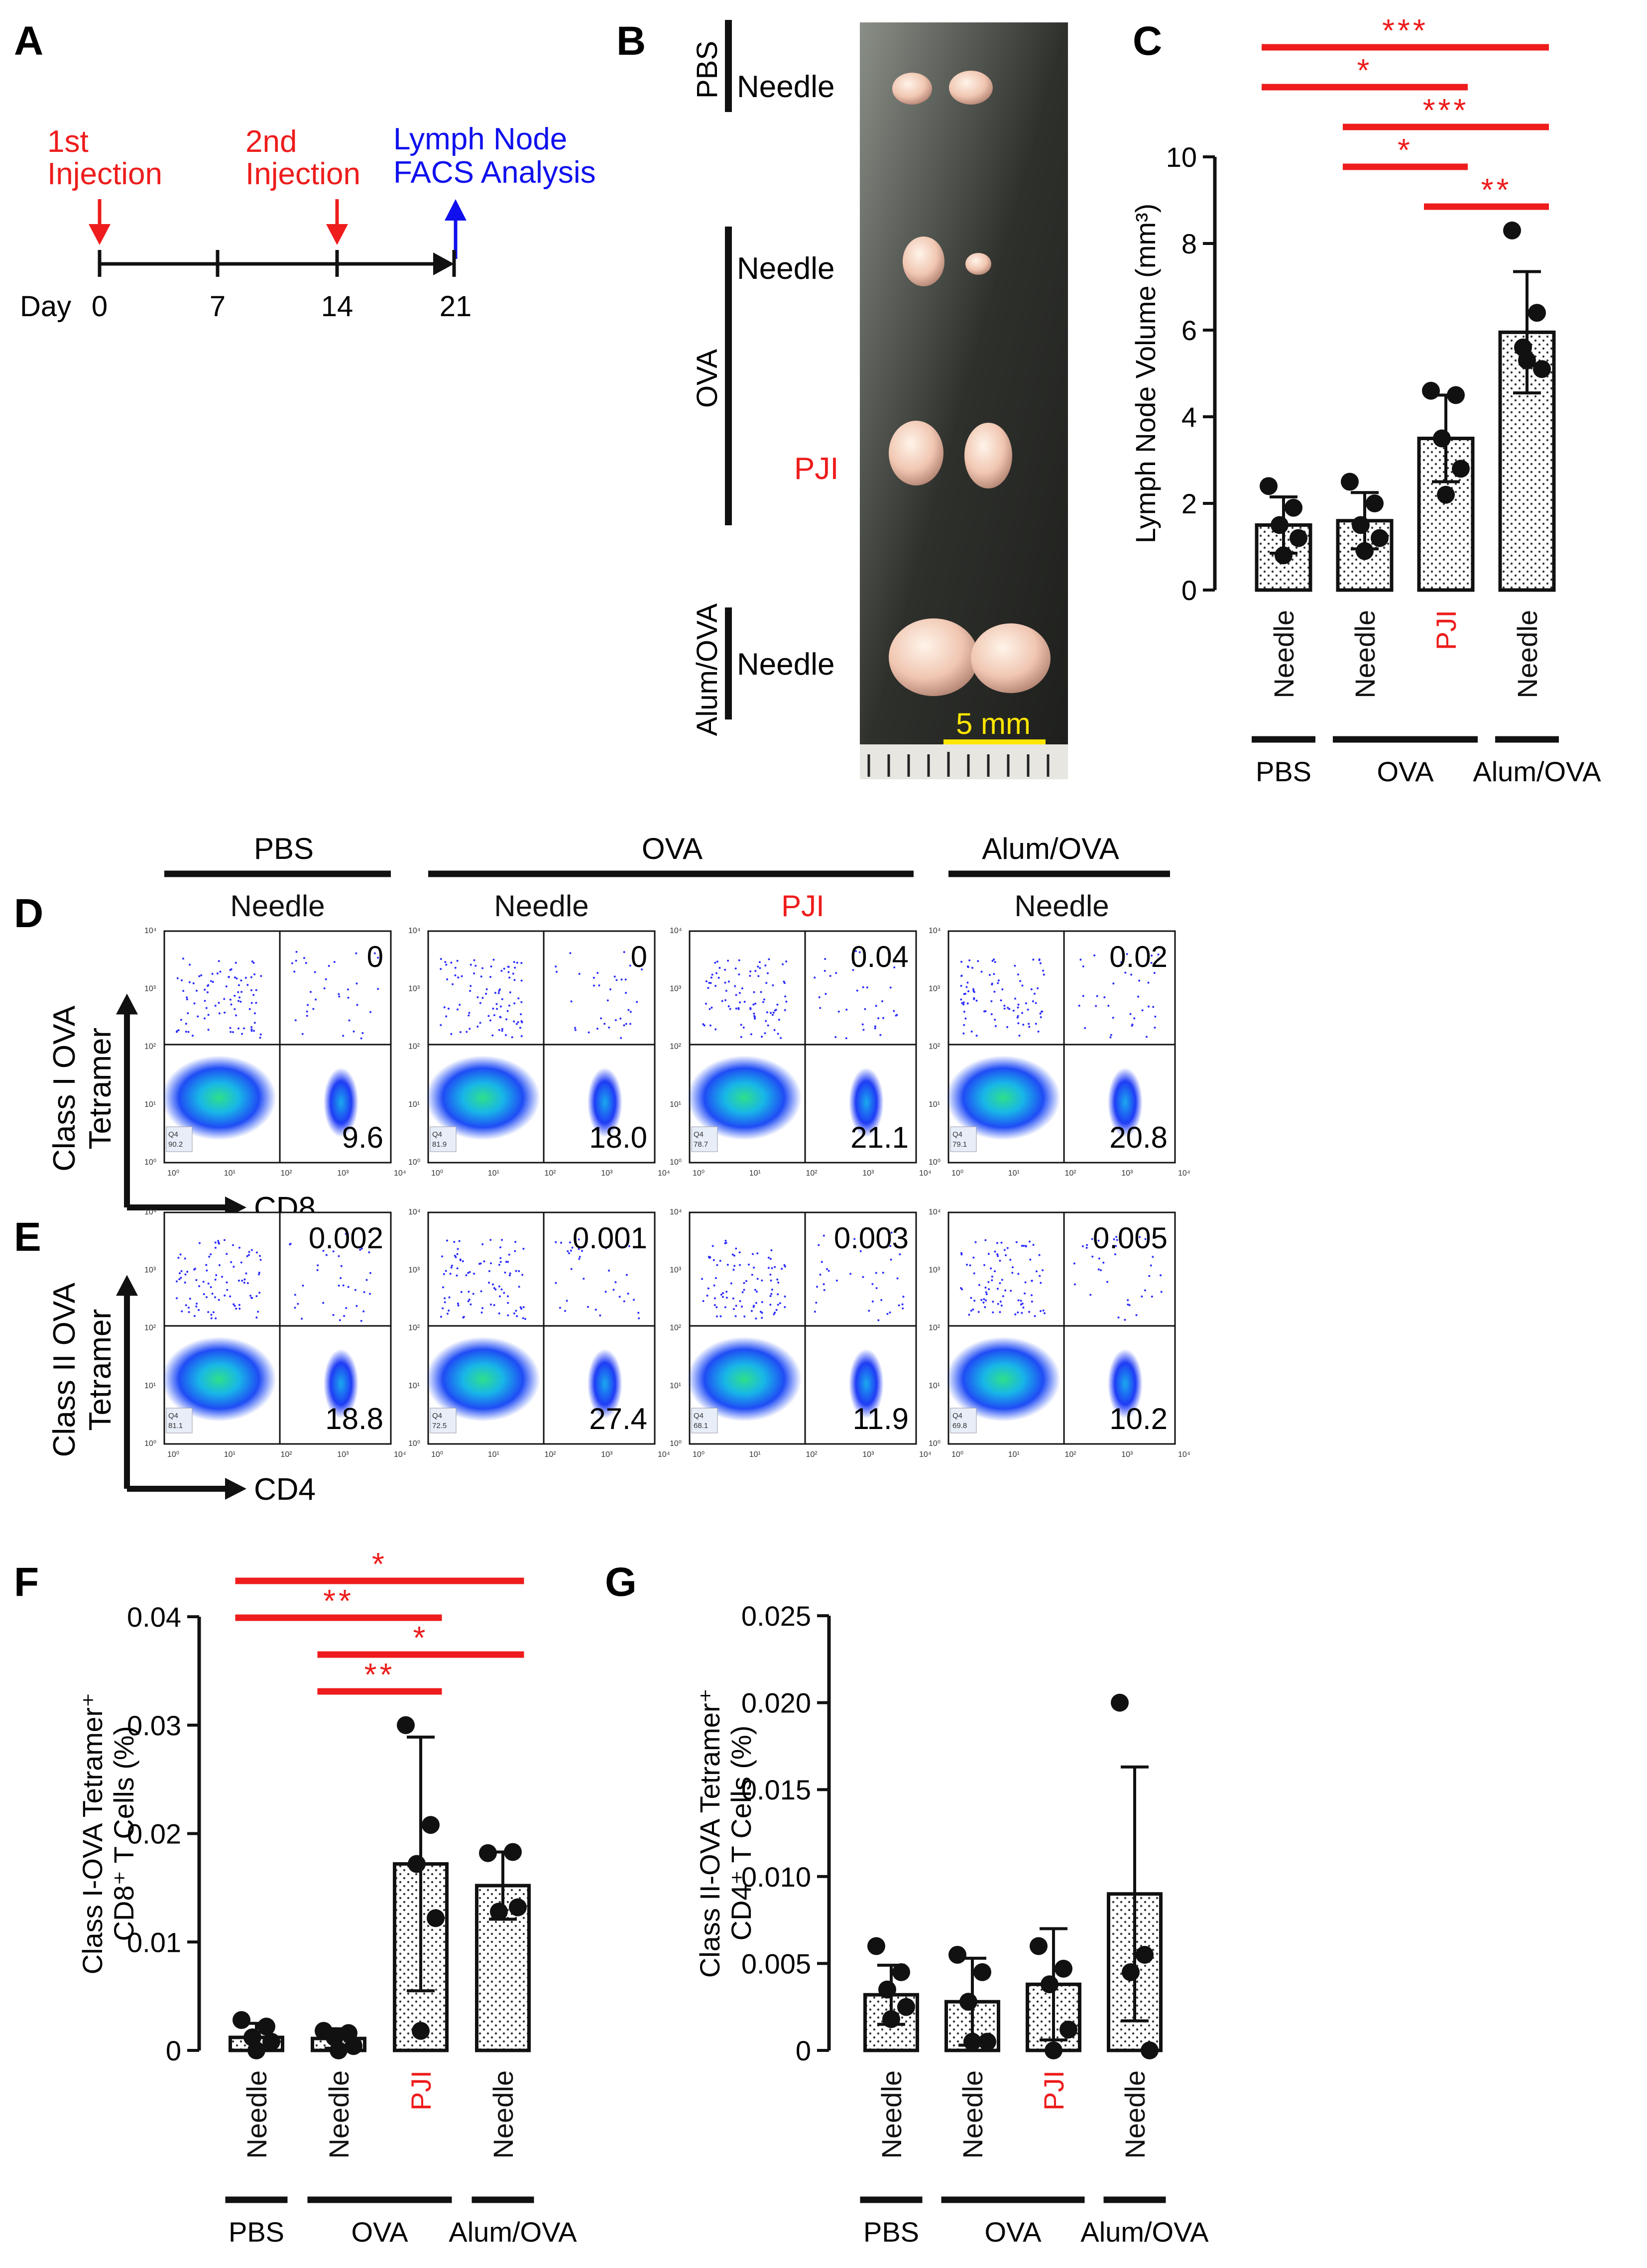  I want to click on lower-right-percent: 21.1, so click(879, 1137).